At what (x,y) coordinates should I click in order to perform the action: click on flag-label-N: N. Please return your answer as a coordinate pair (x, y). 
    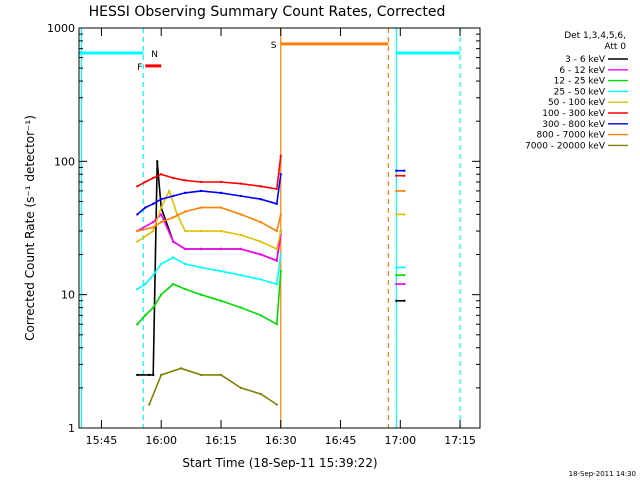
    Looking at the image, I should click on (154, 55).